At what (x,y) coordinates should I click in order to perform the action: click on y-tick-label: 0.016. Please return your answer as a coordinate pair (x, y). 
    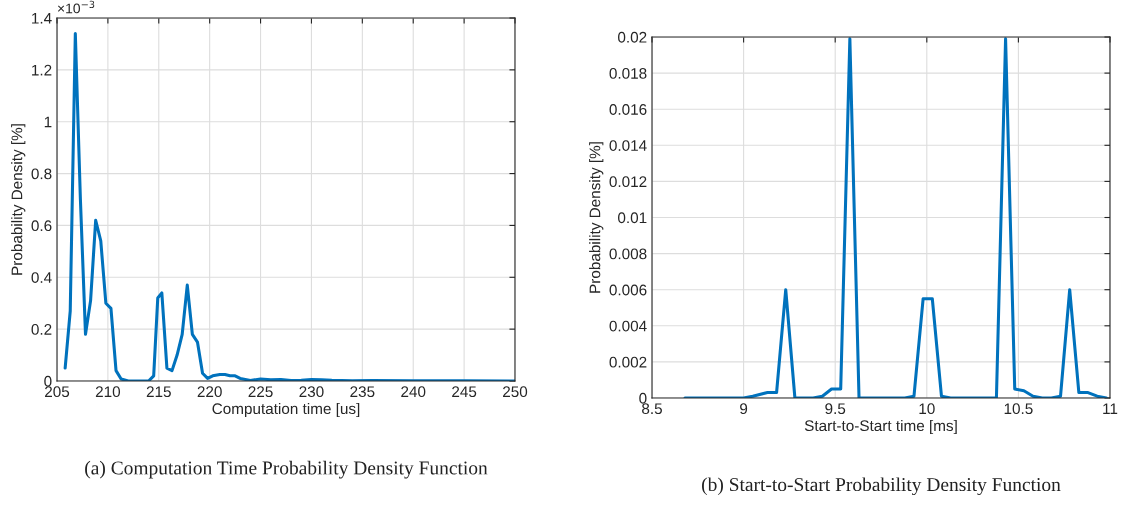
    Looking at the image, I should click on (628, 109).